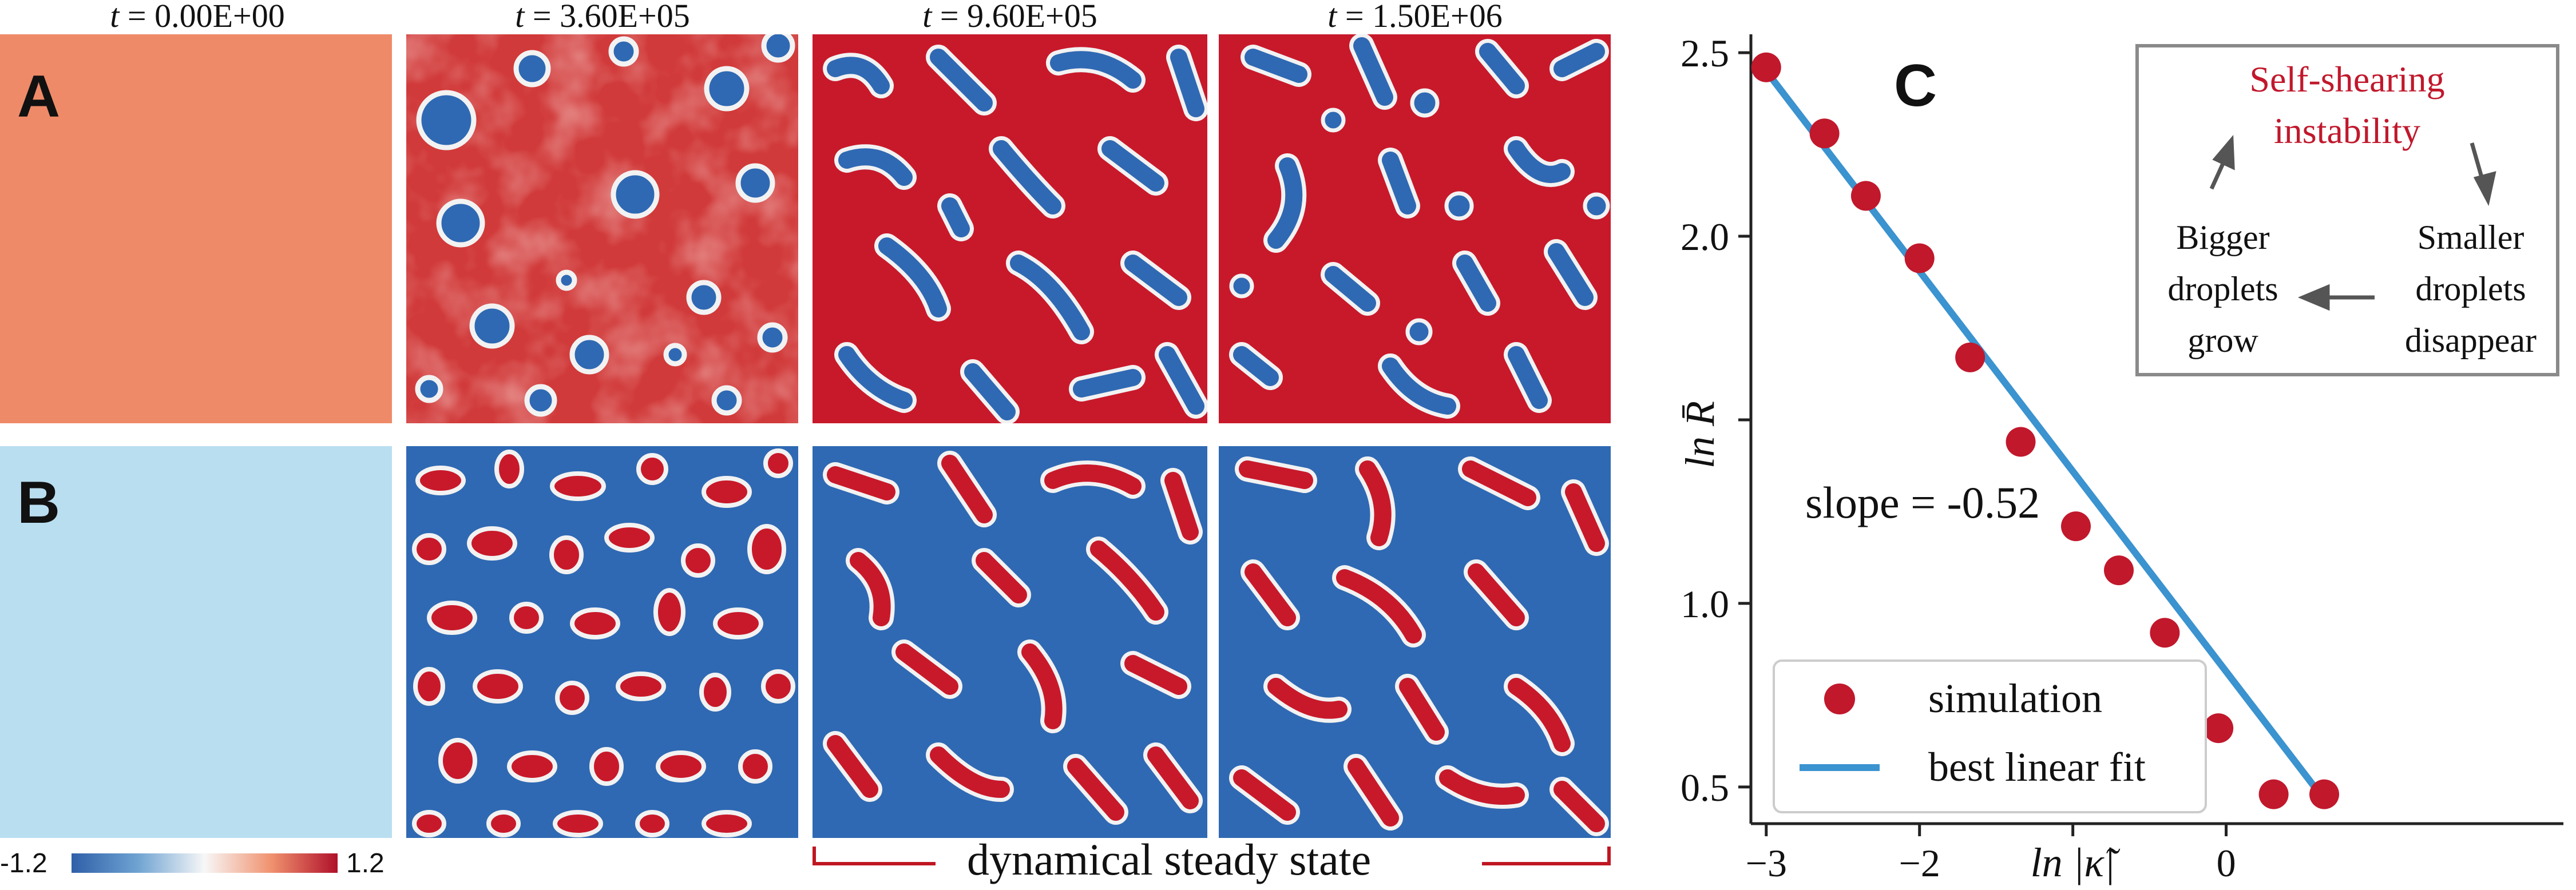 The image size is (2576, 890). Describe the element at coordinates (220, 17) in the screenshot. I see `time-value: 0.00E+00` at that location.